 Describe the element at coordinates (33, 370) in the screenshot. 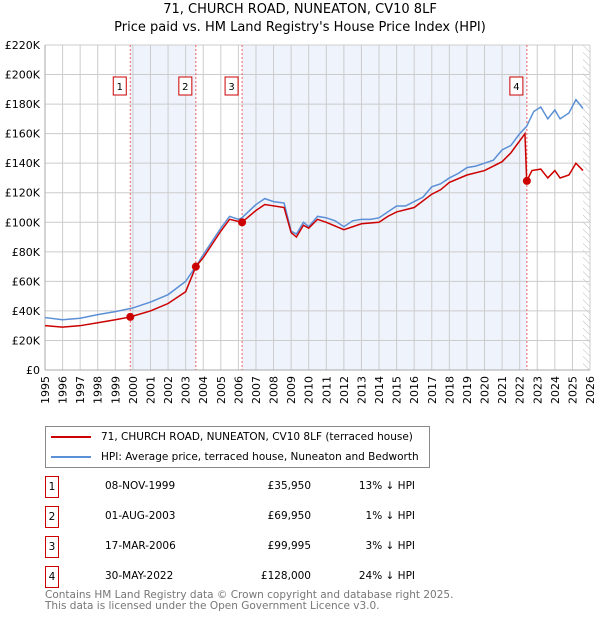

I see `y-tick-label: £0` at that location.